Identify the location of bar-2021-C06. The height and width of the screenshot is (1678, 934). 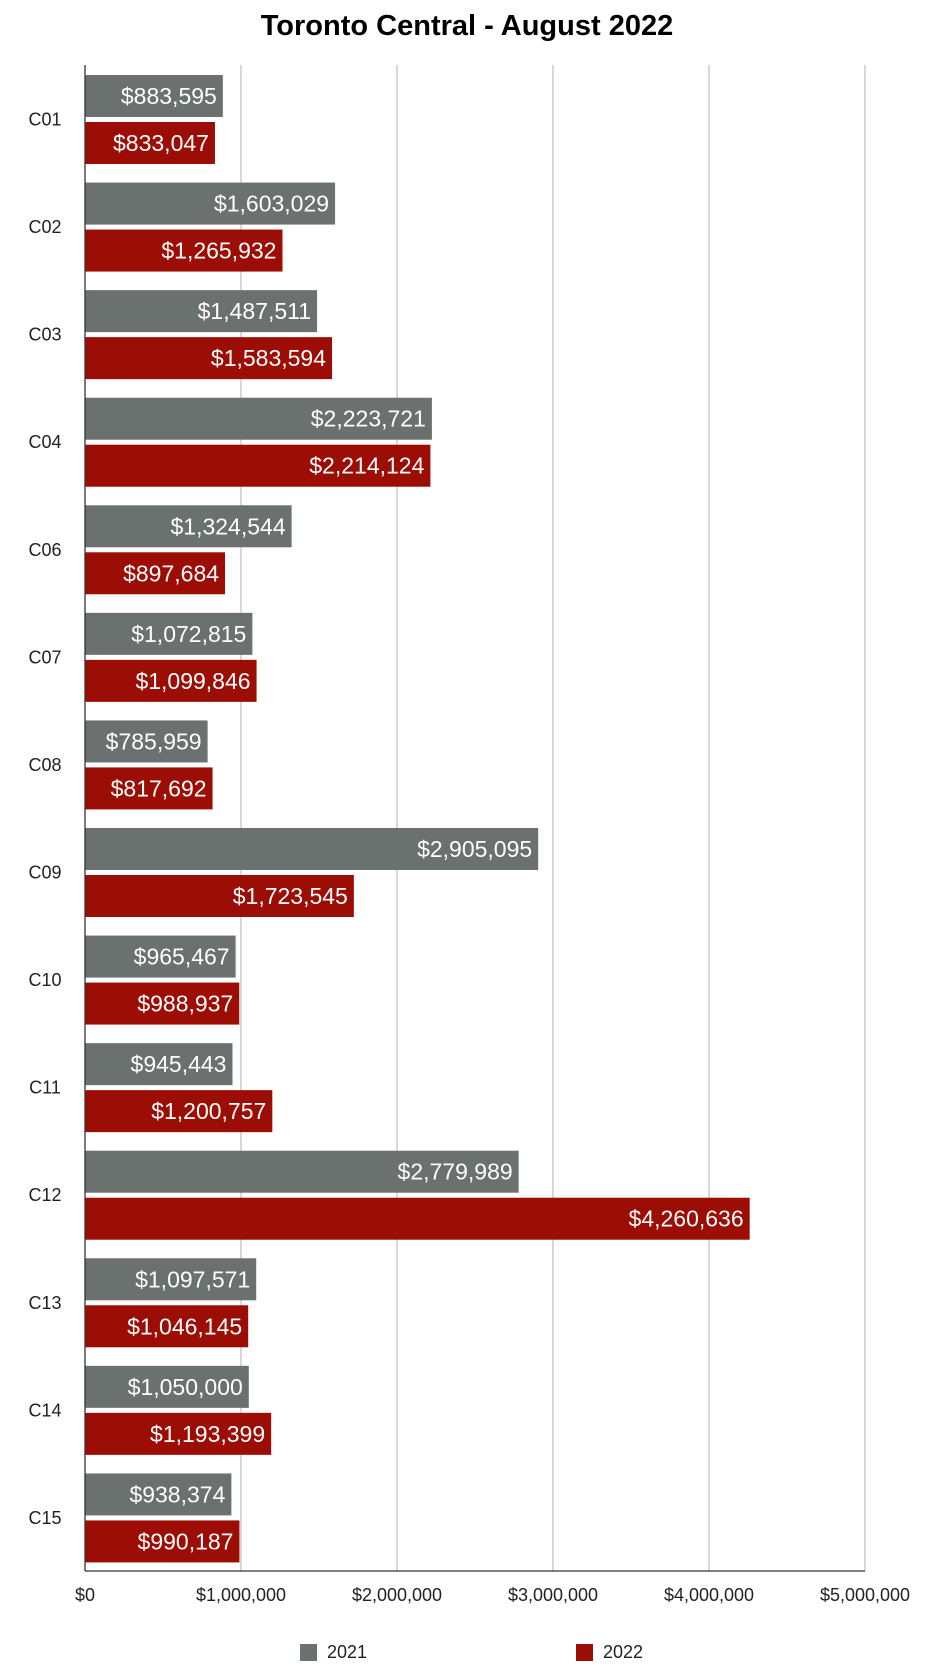
(188, 526).